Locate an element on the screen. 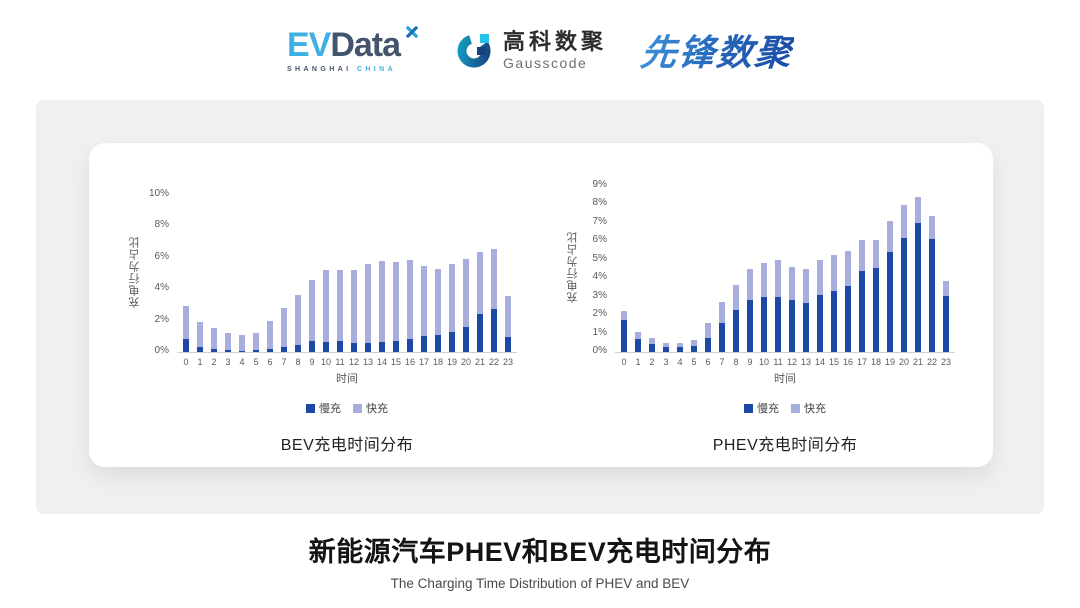 This screenshot has height=608, width=1080. chart-title: BEV充电时间分布 is located at coordinates (347, 445).